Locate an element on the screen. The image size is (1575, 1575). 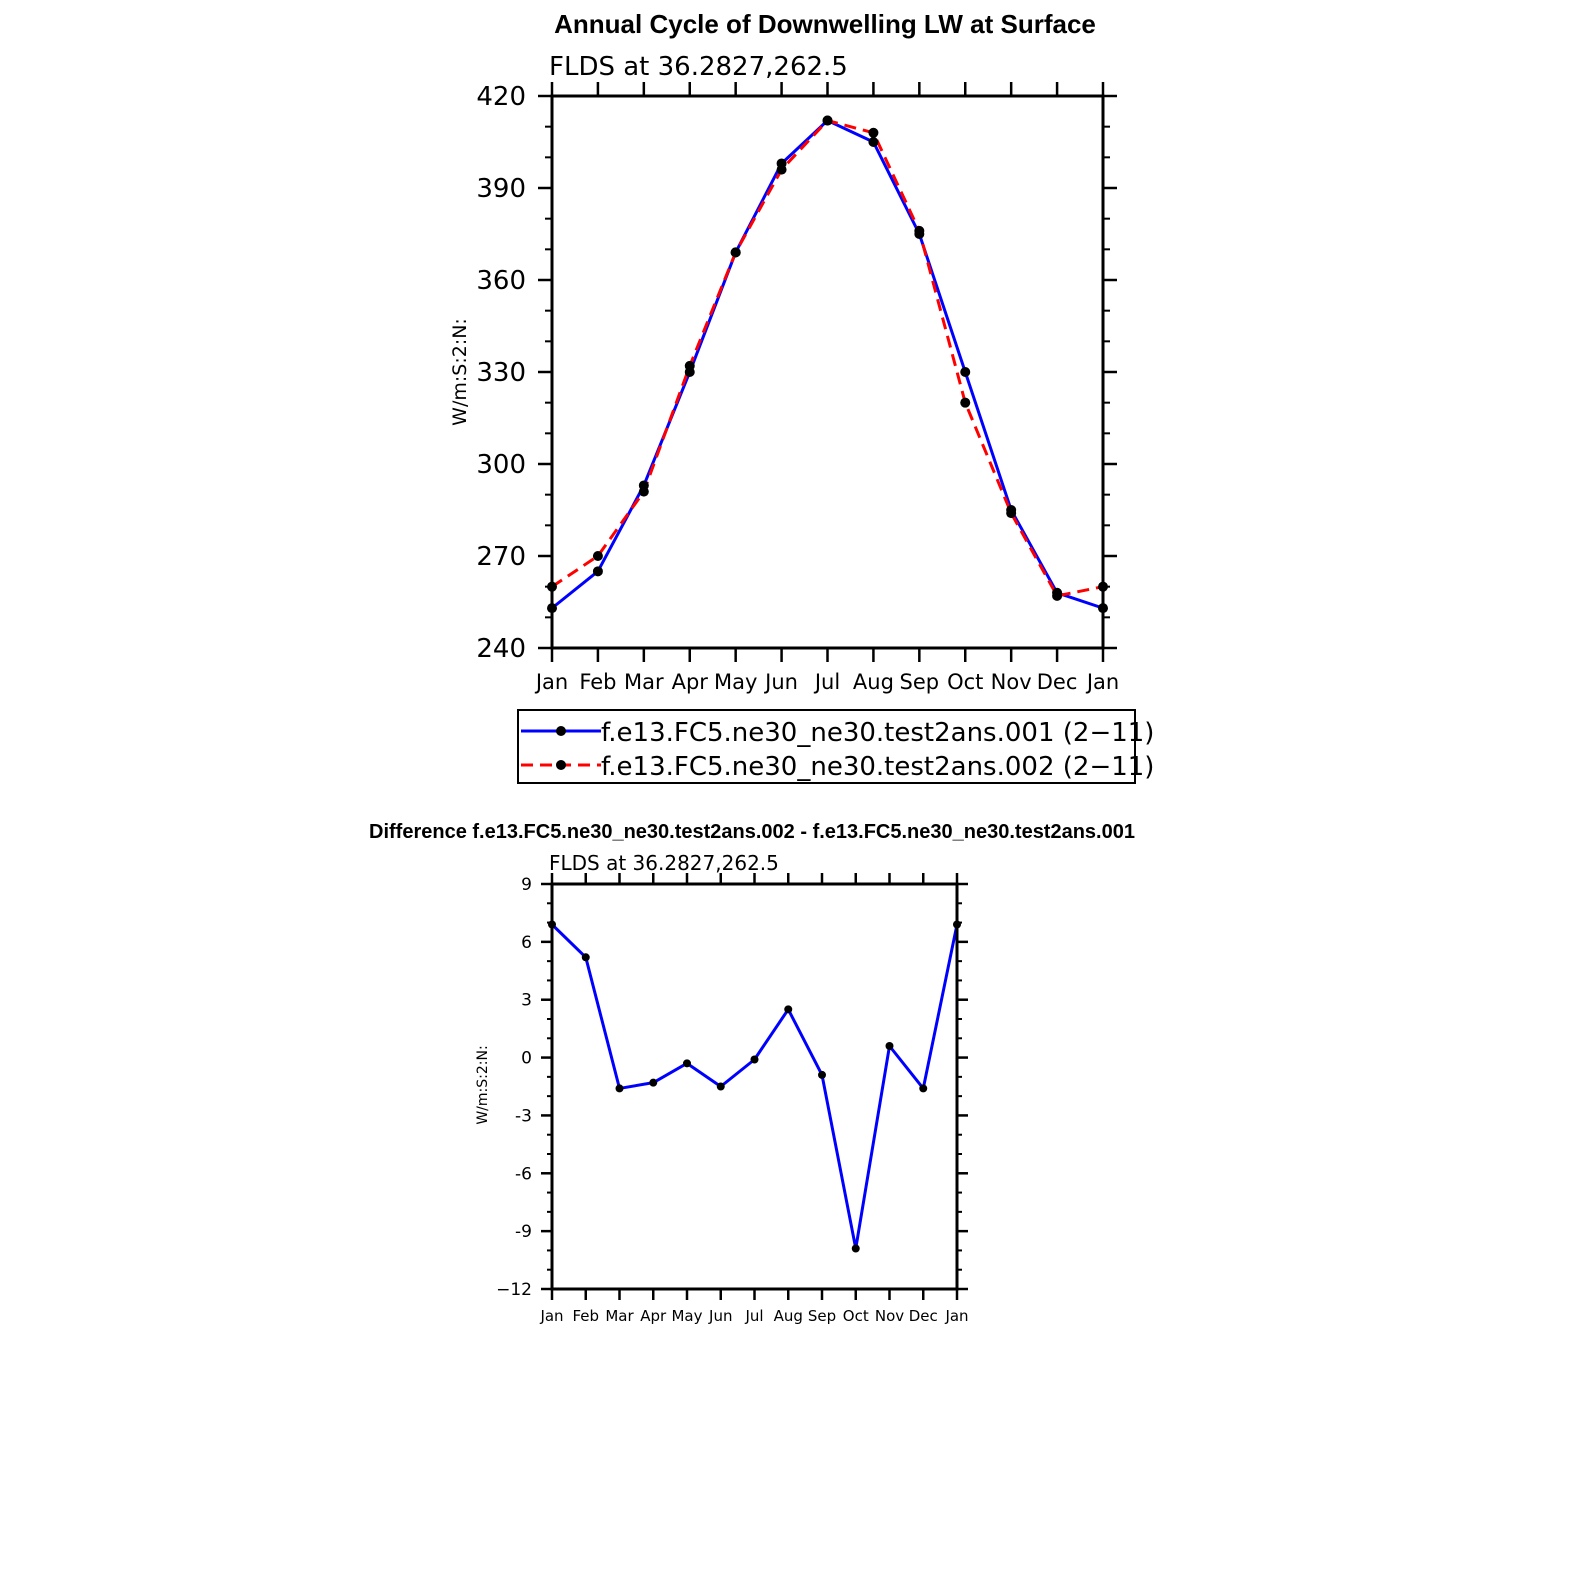
y-tick-label: 390 is located at coordinates (501, 189).